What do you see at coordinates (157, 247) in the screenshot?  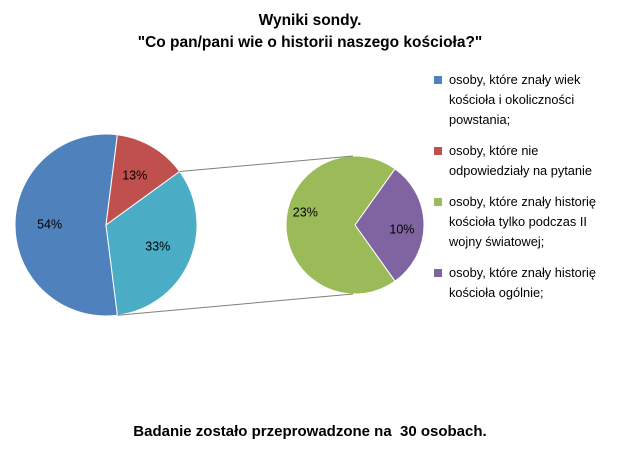 I see `main-pie-label-3: 33%` at bounding box center [157, 247].